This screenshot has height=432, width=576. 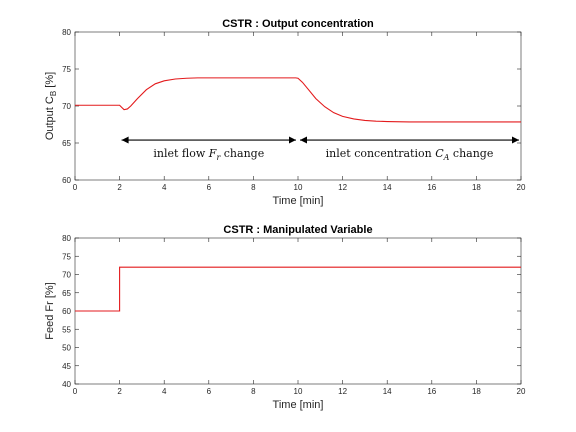 What do you see at coordinates (297, 230) in the screenshot?
I see `chart-title: CSTR : Manipulated Variable` at bounding box center [297, 230].